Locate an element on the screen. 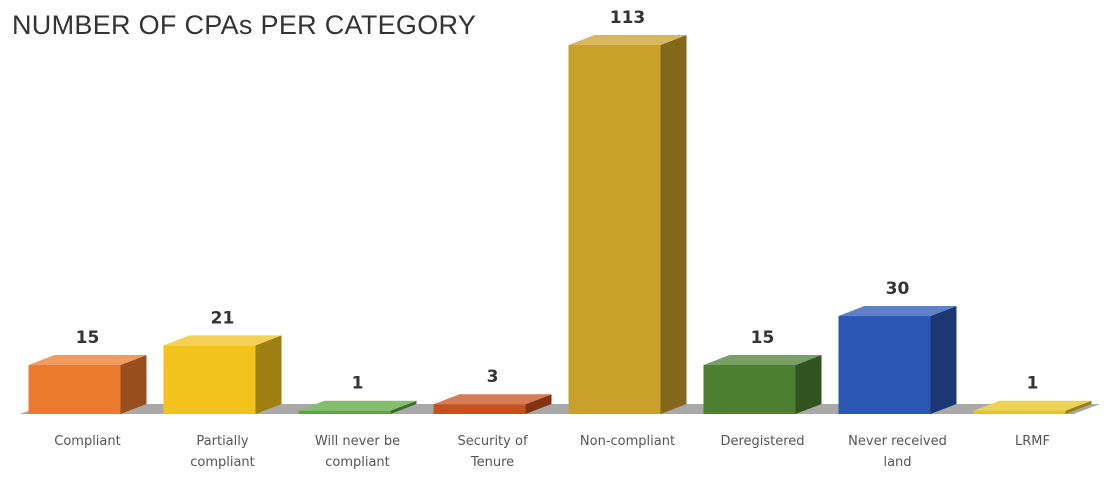 This screenshot has width=1116, height=478. chart-floor-plane is located at coordinates (560, 409).